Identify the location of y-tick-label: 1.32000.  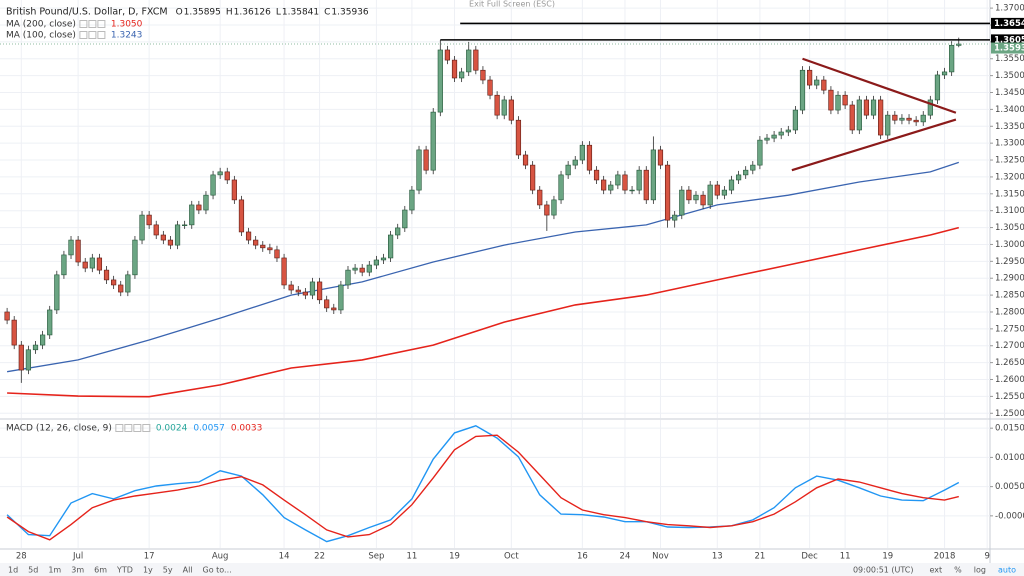
(1009, 177).